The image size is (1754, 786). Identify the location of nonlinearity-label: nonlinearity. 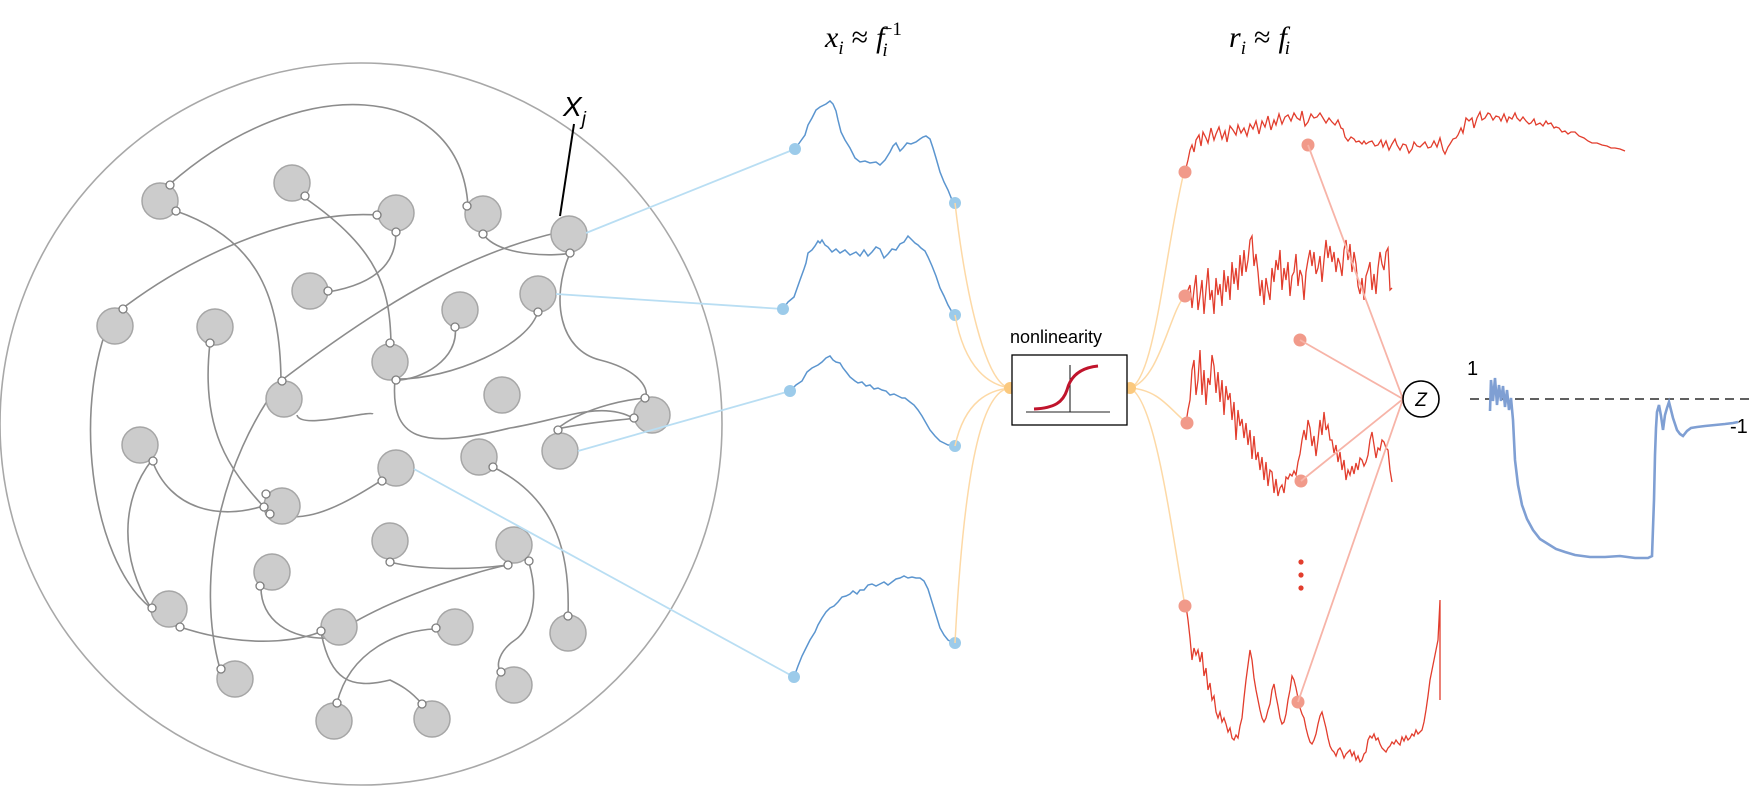
(1056, 337).